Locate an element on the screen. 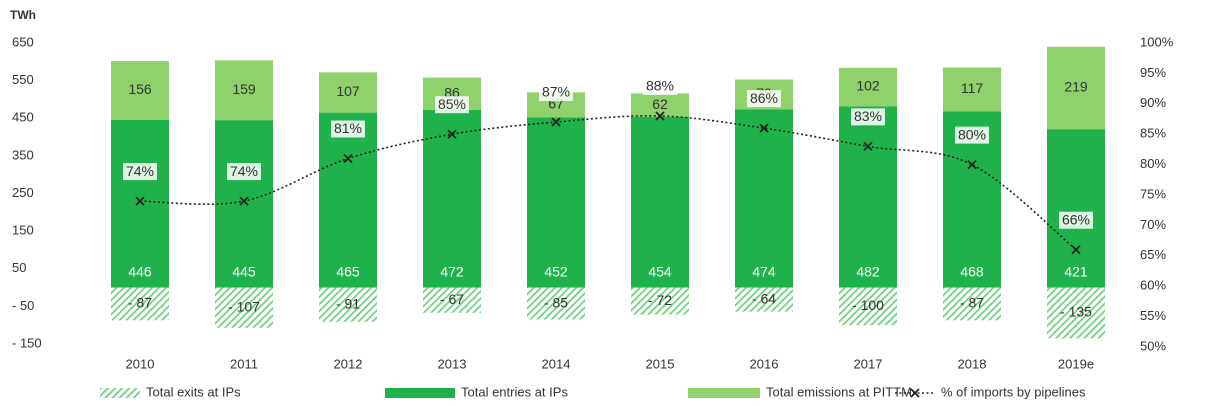  y2-tick-label: 50% is located at coordinates (1153, 345).